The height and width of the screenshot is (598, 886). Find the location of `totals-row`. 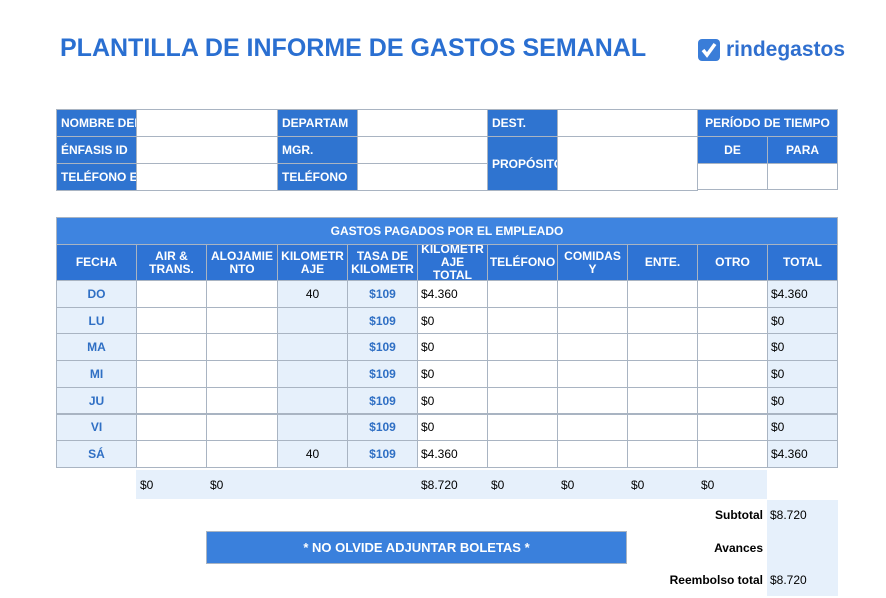

totals-row is located at coordinates (451, 484).